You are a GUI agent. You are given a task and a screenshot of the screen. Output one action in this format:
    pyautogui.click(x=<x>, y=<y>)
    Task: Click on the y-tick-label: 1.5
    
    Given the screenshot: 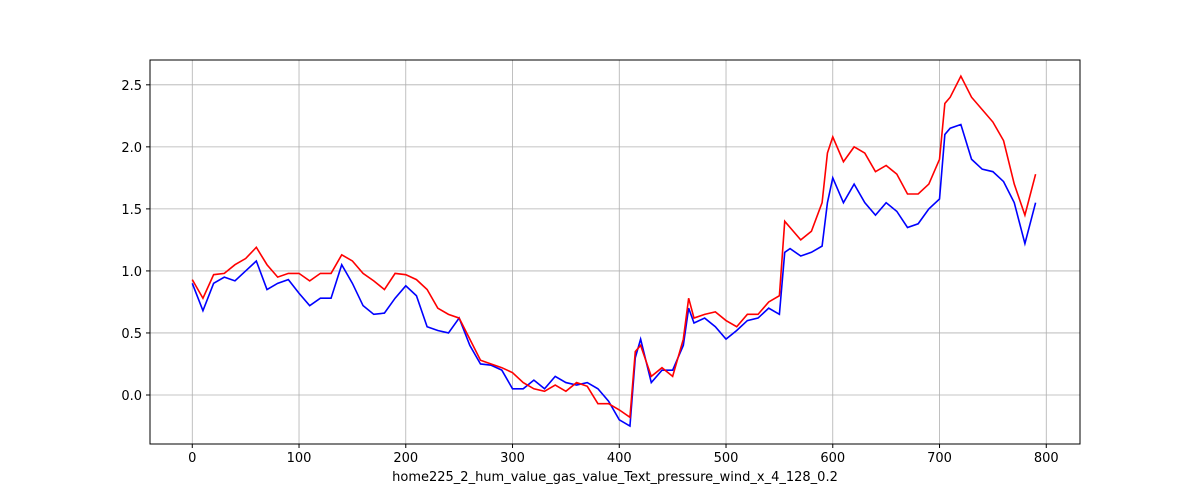 What is the action you would take?
    pyautogui.click(x=131, y=210)
    